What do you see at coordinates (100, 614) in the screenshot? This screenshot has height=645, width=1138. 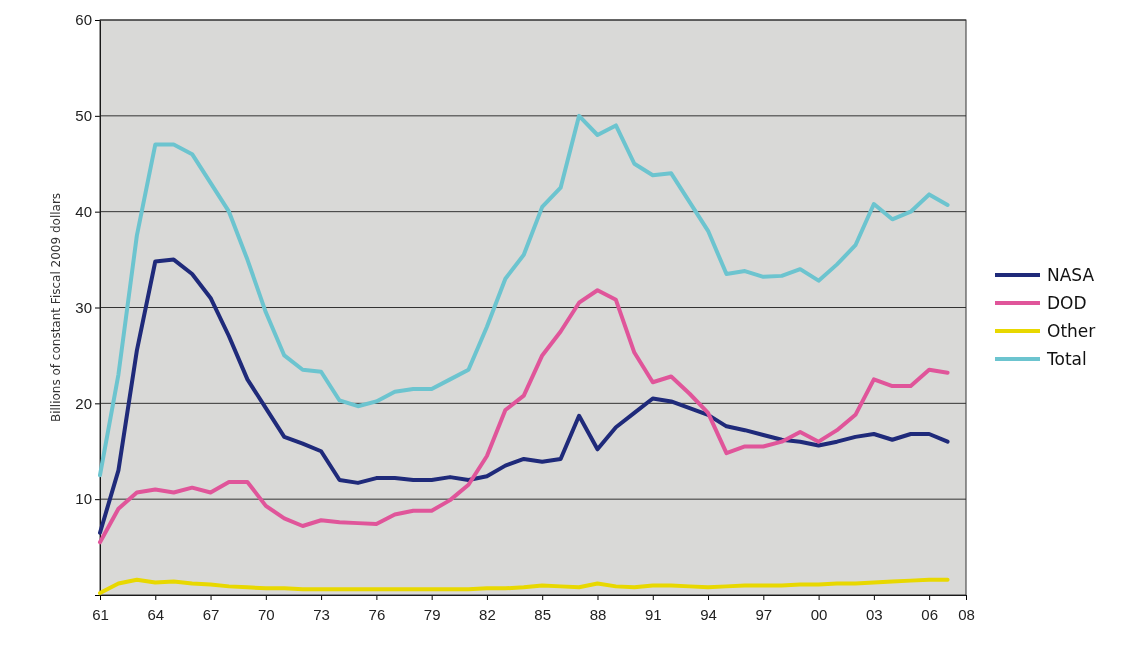 I see `x-tick-label: 61` at bounding box center [100, 614].